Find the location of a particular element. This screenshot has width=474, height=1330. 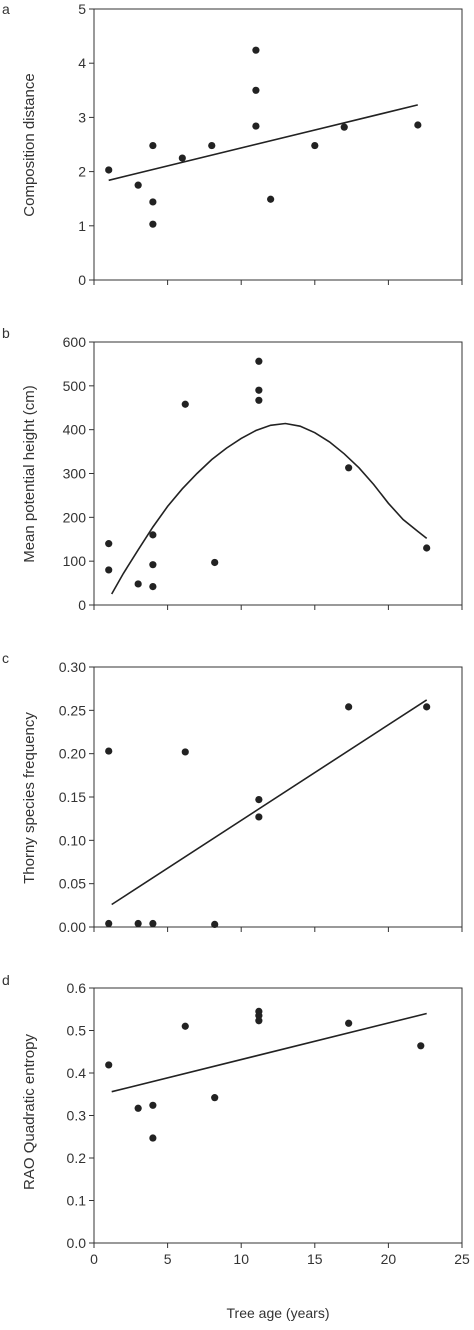

panel-d-y-tick-label: 0.3 is located at coordinates (77, 1116).